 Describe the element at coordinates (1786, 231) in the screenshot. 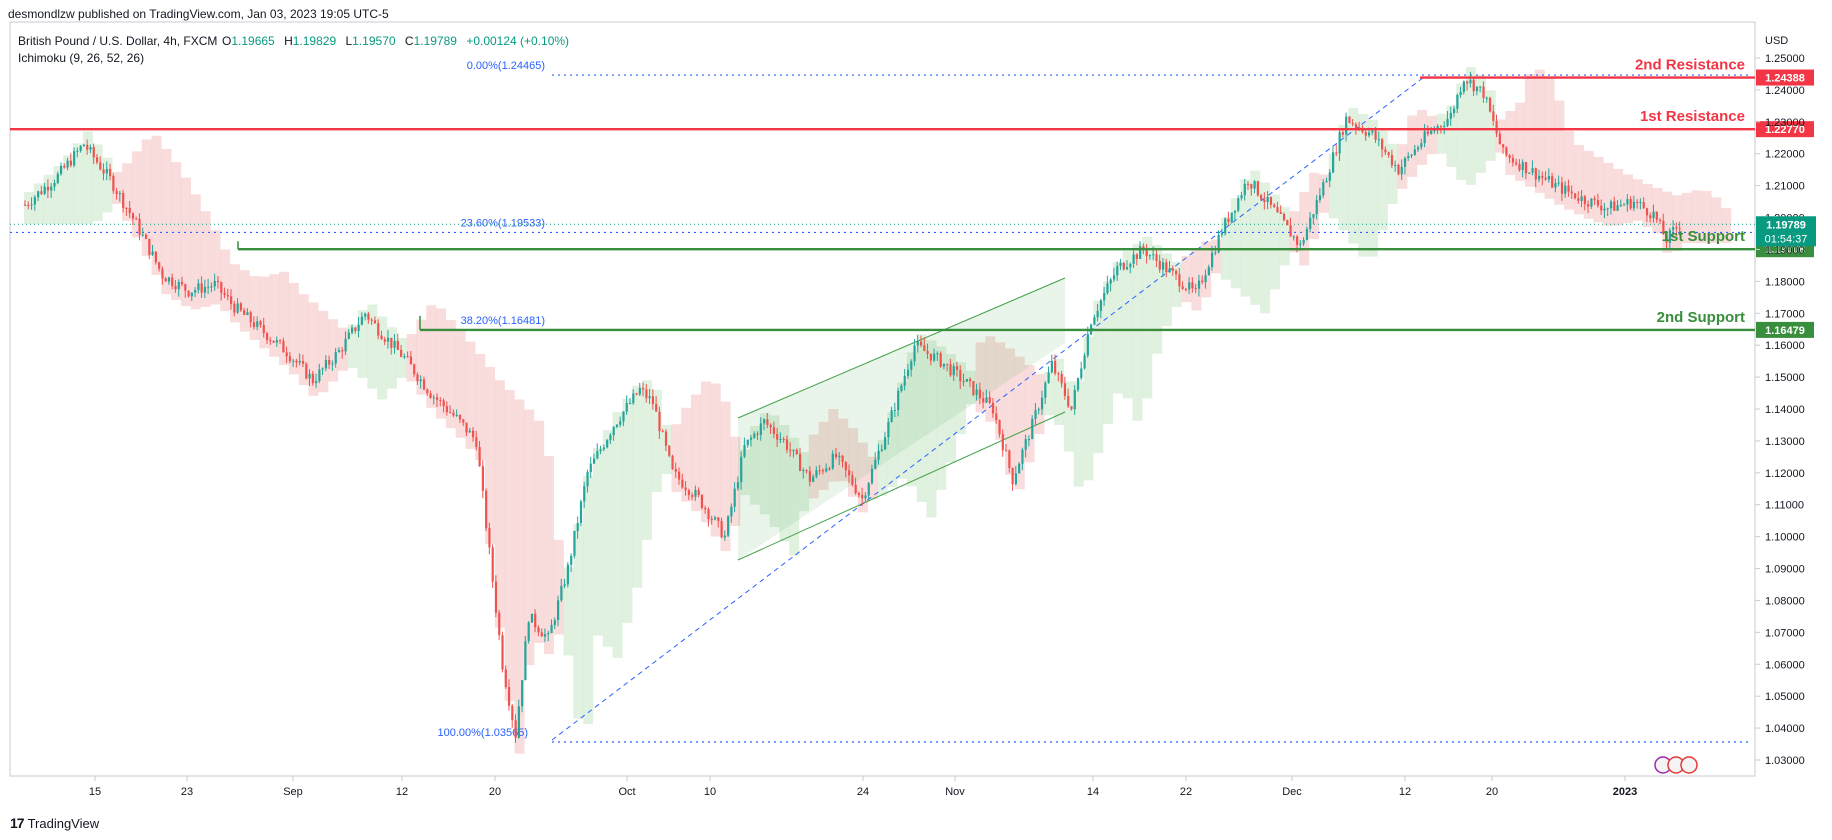

I see `current-price-box` at that location.